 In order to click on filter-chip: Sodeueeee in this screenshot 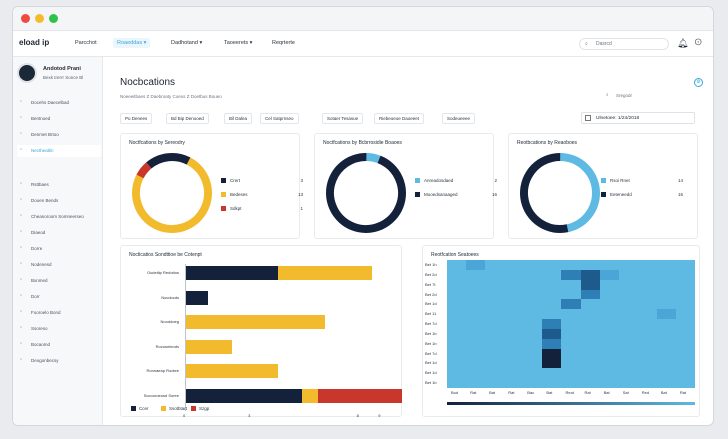, I will do `click(459, 118)`.